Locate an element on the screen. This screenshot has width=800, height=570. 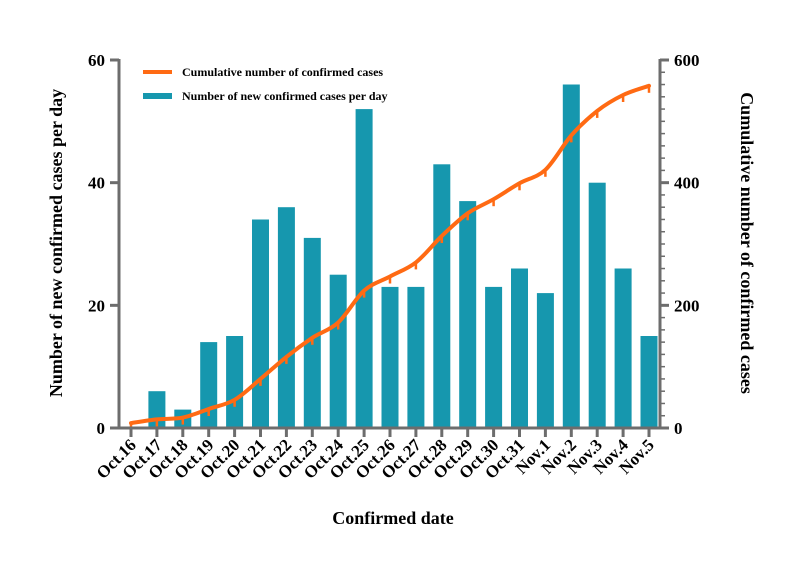
x-axis-title: Confirmed date is located at coordinates (392, 518).